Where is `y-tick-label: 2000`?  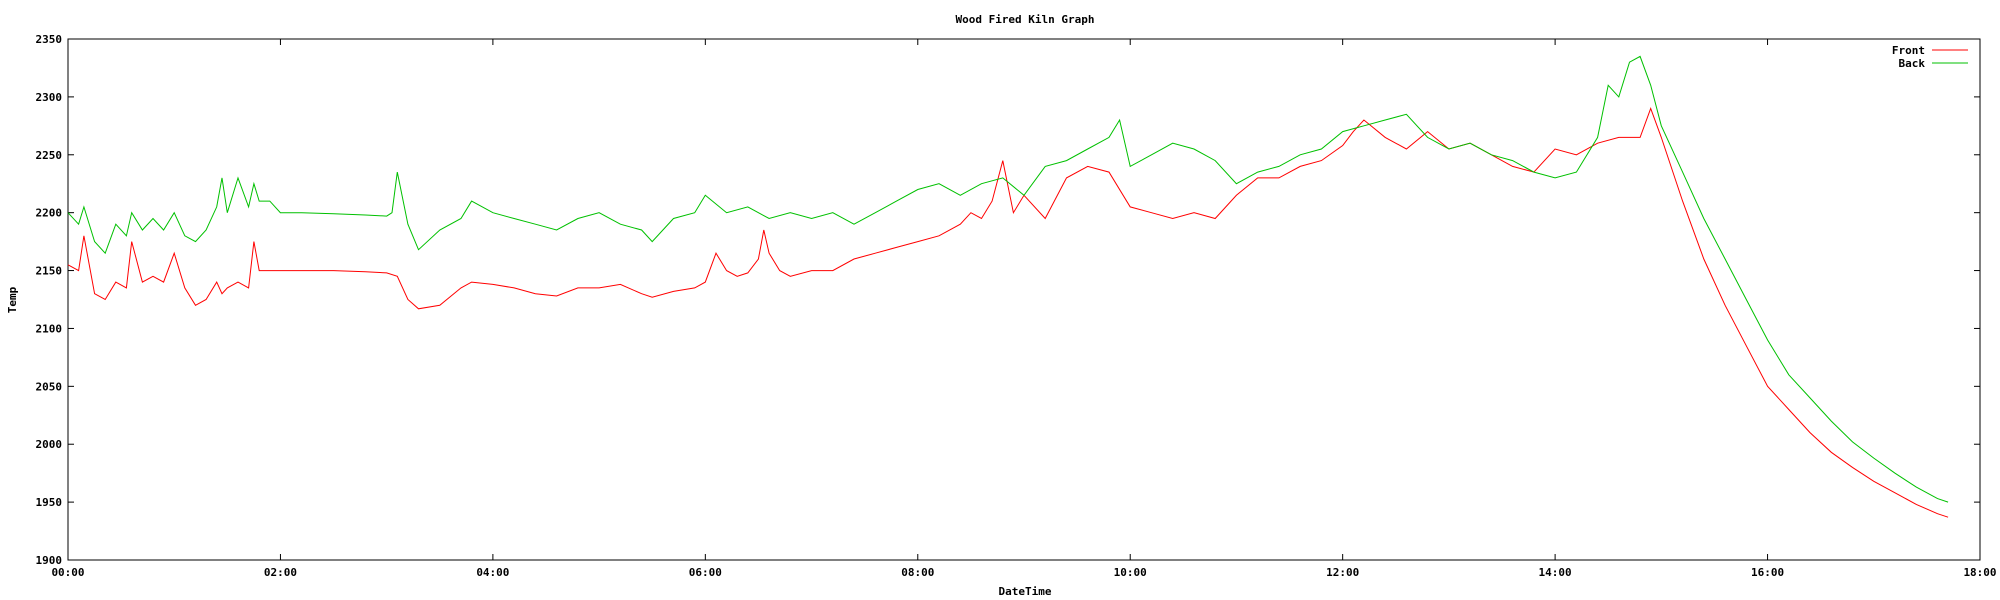 y-tick-label: 2000 is located at coordinates (49, 444).